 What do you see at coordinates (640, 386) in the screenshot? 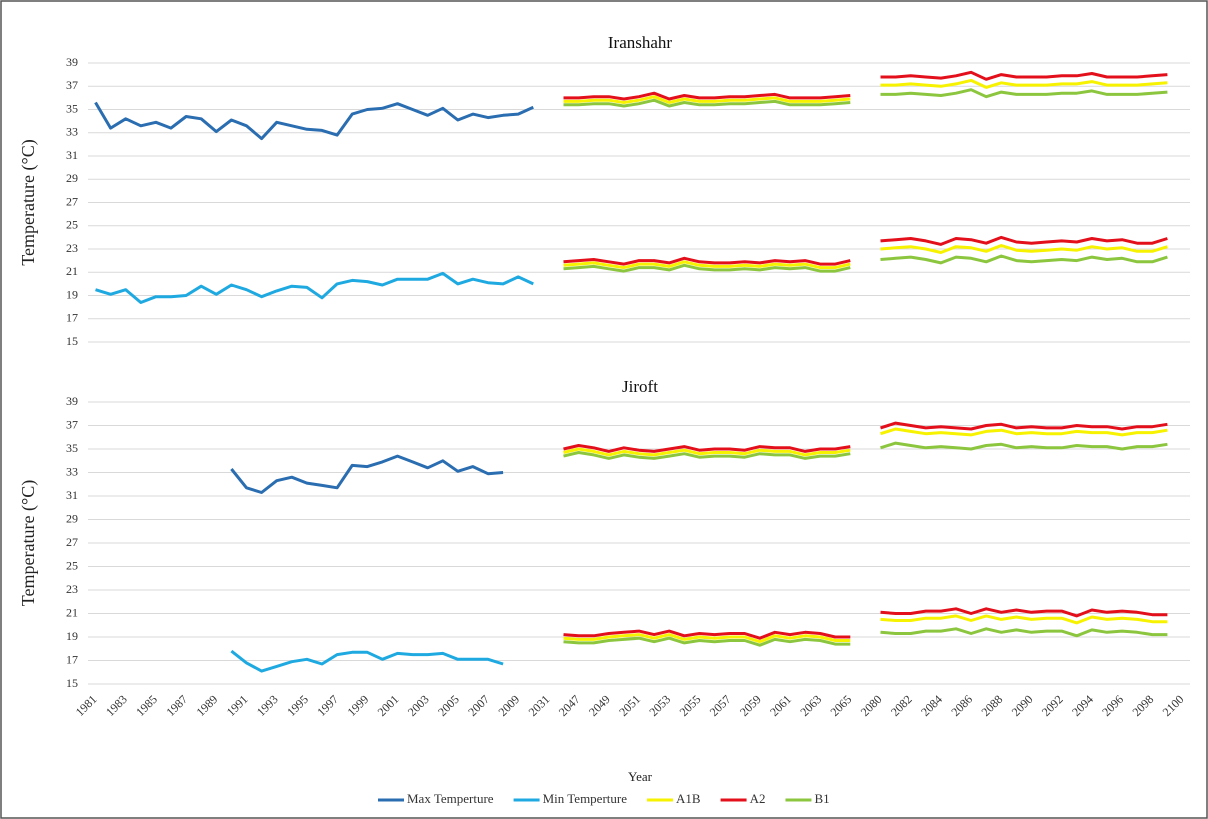
I see `panel-title: Jiroft` at bounding box center [640, 386].